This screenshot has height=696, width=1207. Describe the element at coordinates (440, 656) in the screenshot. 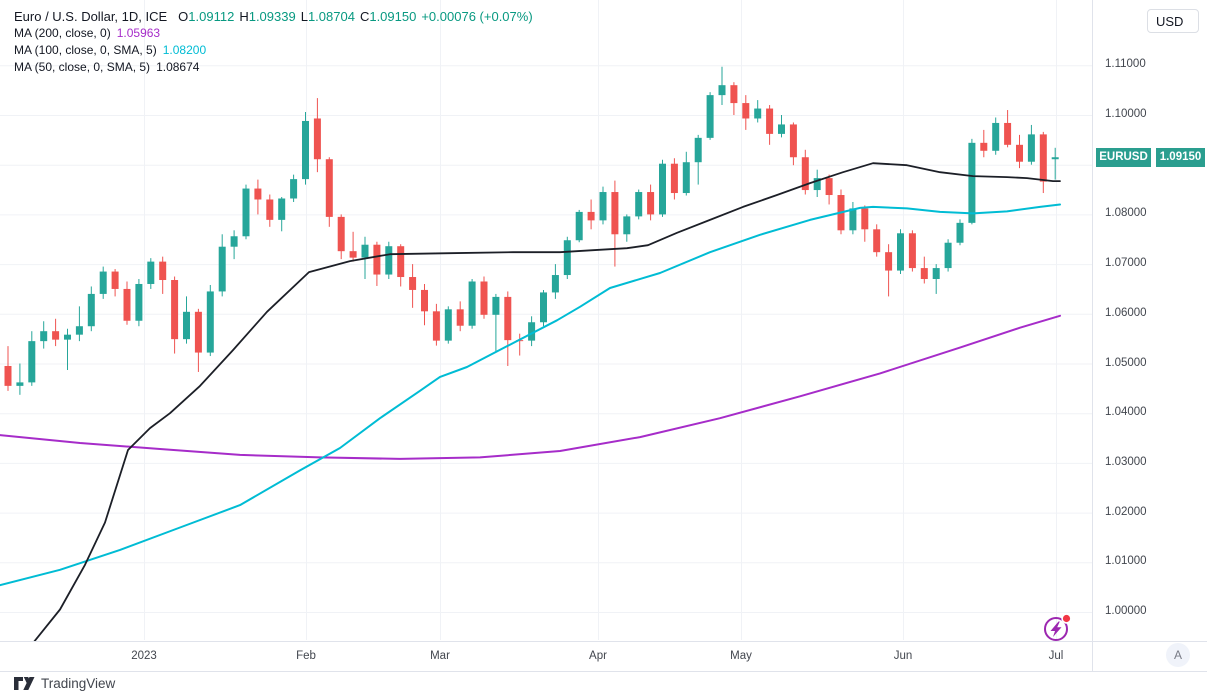

I see `time-axis-label: Mar` at that location.